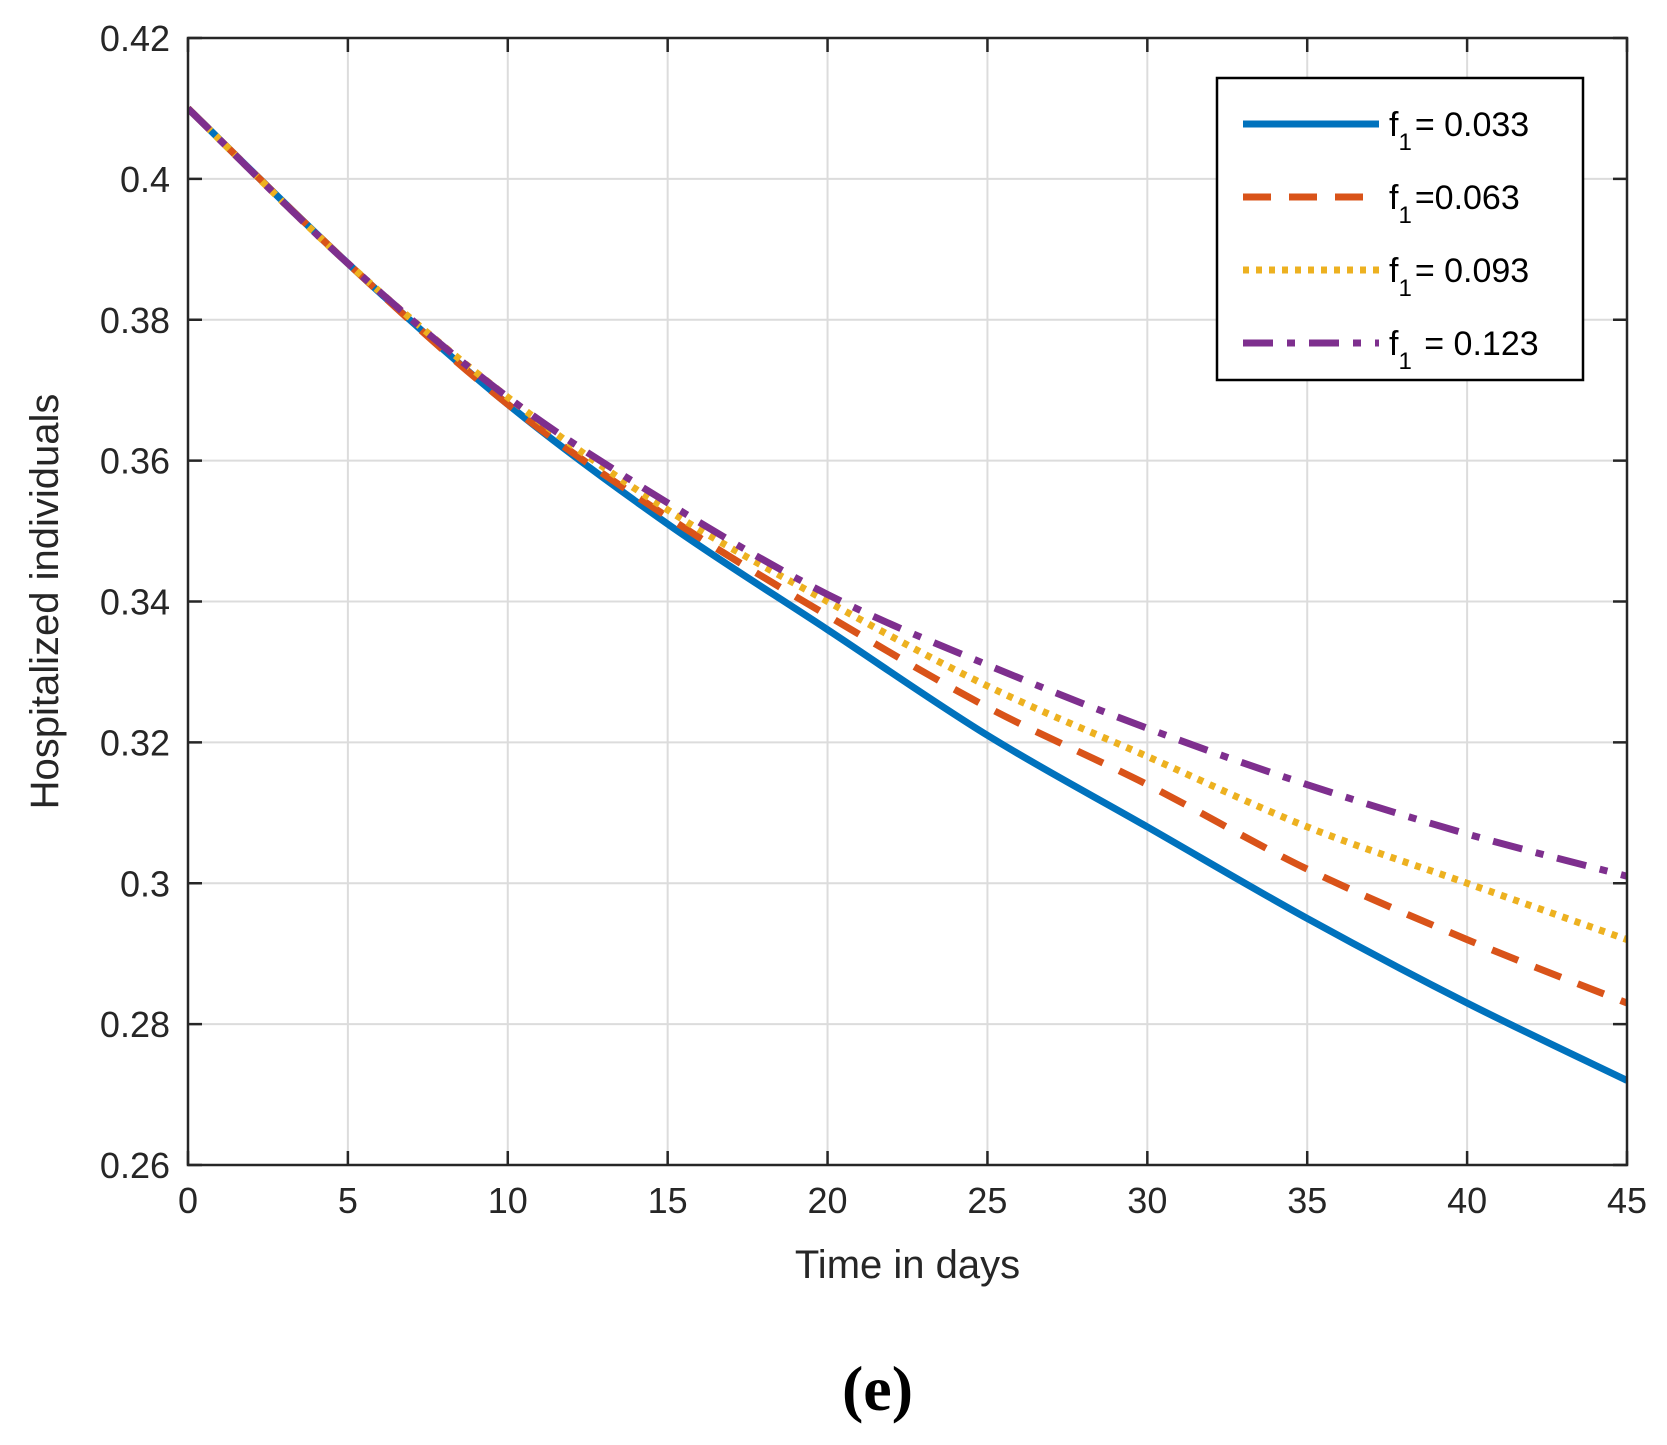 This screenshot has height=1445, width=1667. I want to click on legend-label-2: f1=0.063, so click(1454, 204).